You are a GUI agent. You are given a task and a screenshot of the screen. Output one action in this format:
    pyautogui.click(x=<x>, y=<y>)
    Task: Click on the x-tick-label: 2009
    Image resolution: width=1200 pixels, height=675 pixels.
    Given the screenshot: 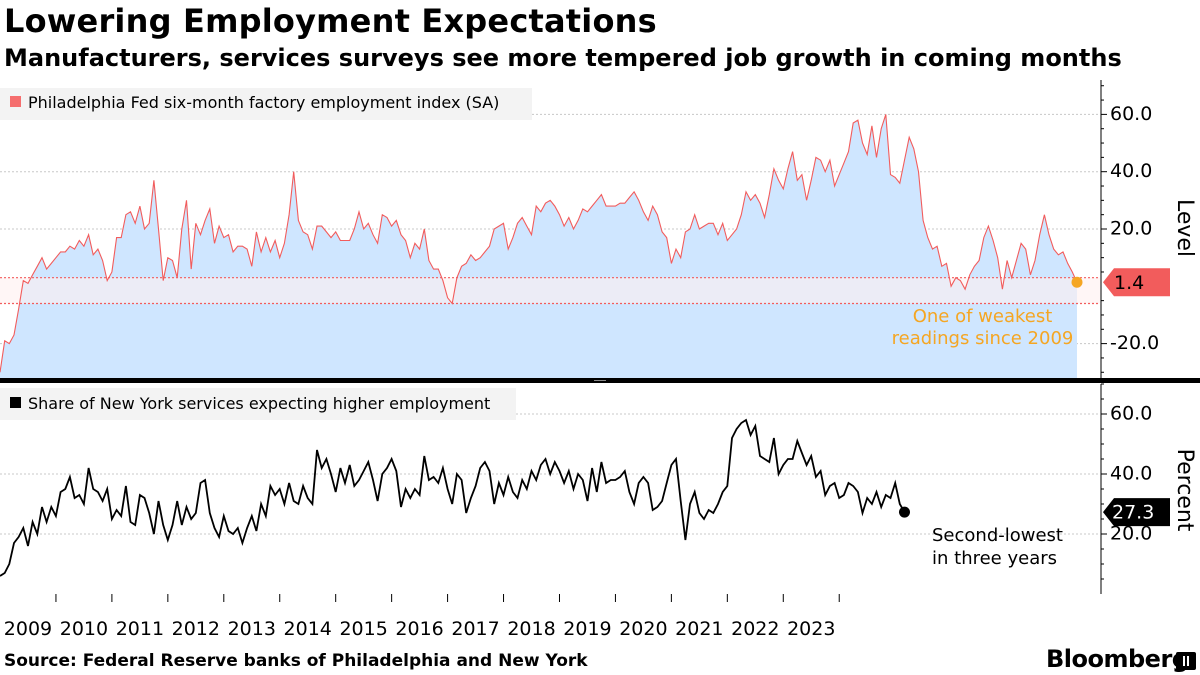 What is the action you would take?
    pyautogui.click(x=28, y=629)
    